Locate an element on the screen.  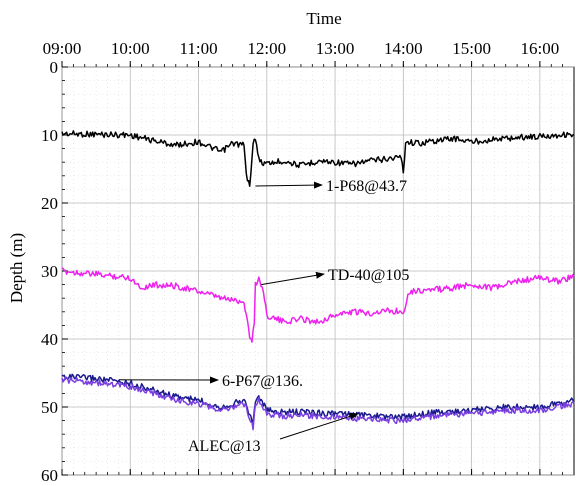
annotation-label: TD-40@105 is located at coordinates (368, 275).